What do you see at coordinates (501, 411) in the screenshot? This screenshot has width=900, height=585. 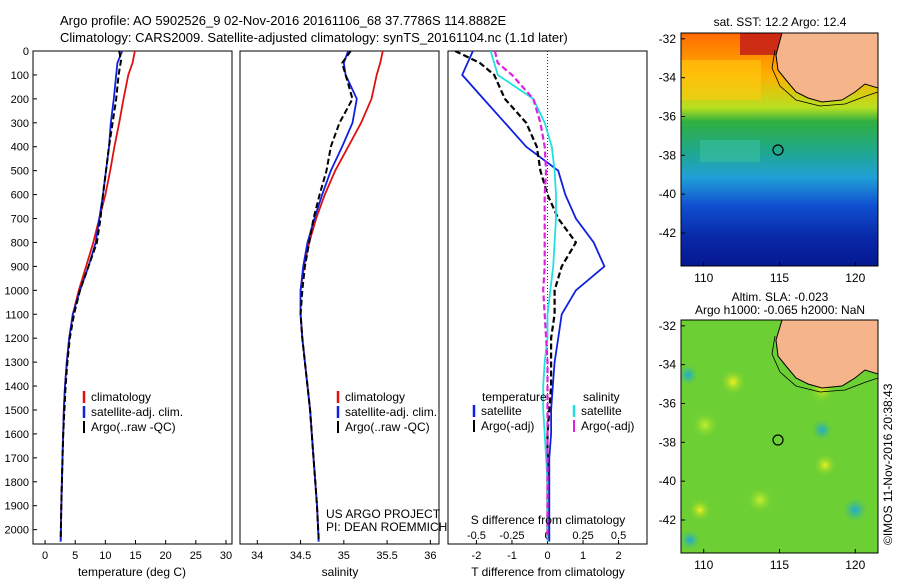 I see `legend-label-t-satellite: satellite` at bounding box center [501, 411].